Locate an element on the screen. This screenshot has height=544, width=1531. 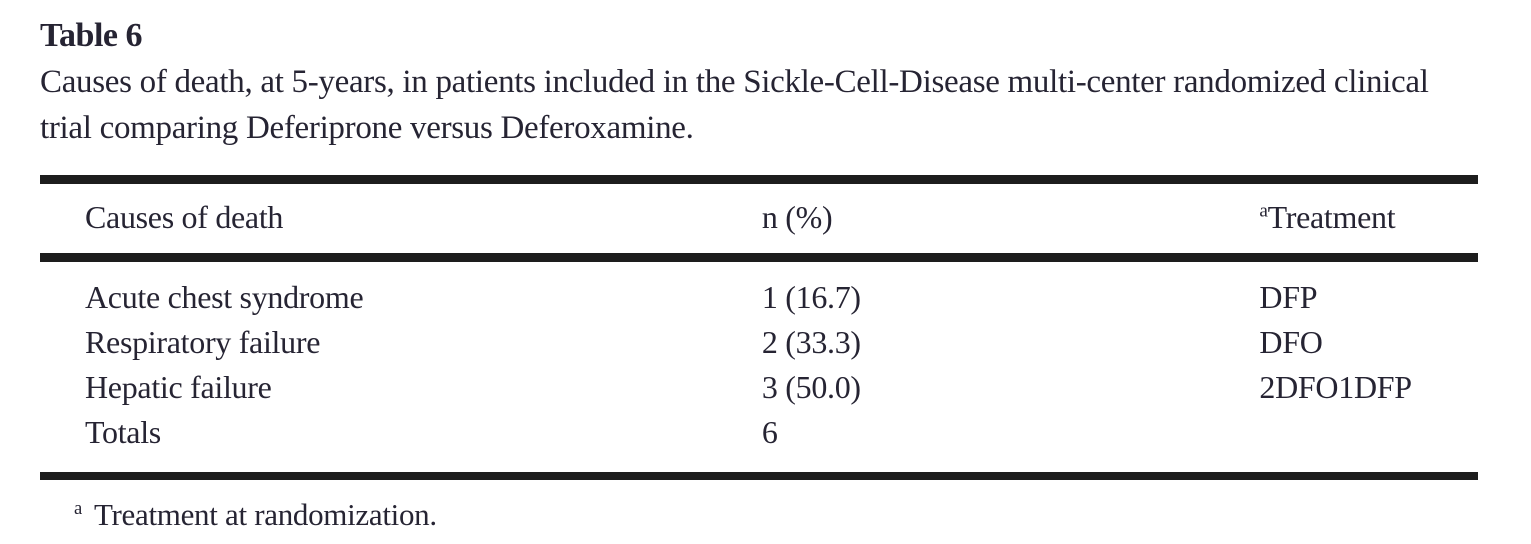
treatment-cell: DFP is located at coordinates (1288, 297).